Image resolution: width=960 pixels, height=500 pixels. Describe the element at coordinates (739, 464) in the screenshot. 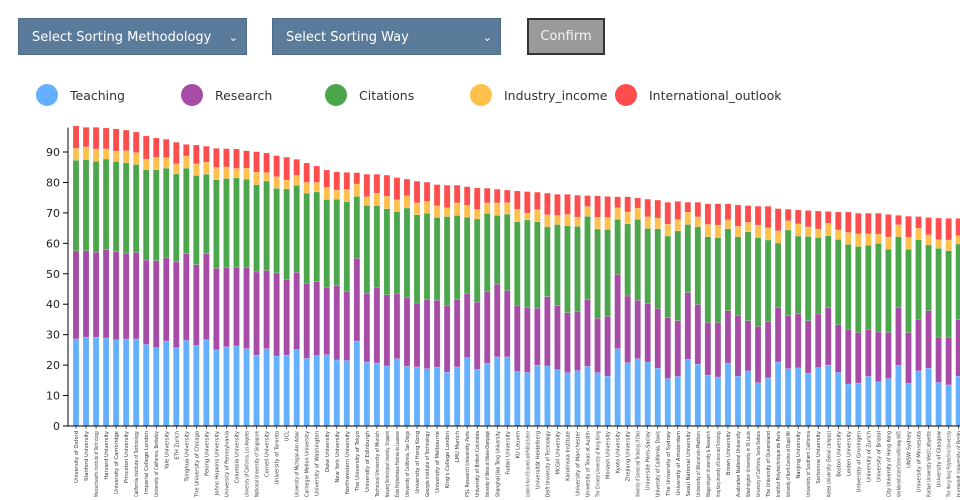

I see `x-tick-label: Australian National University` at that location.